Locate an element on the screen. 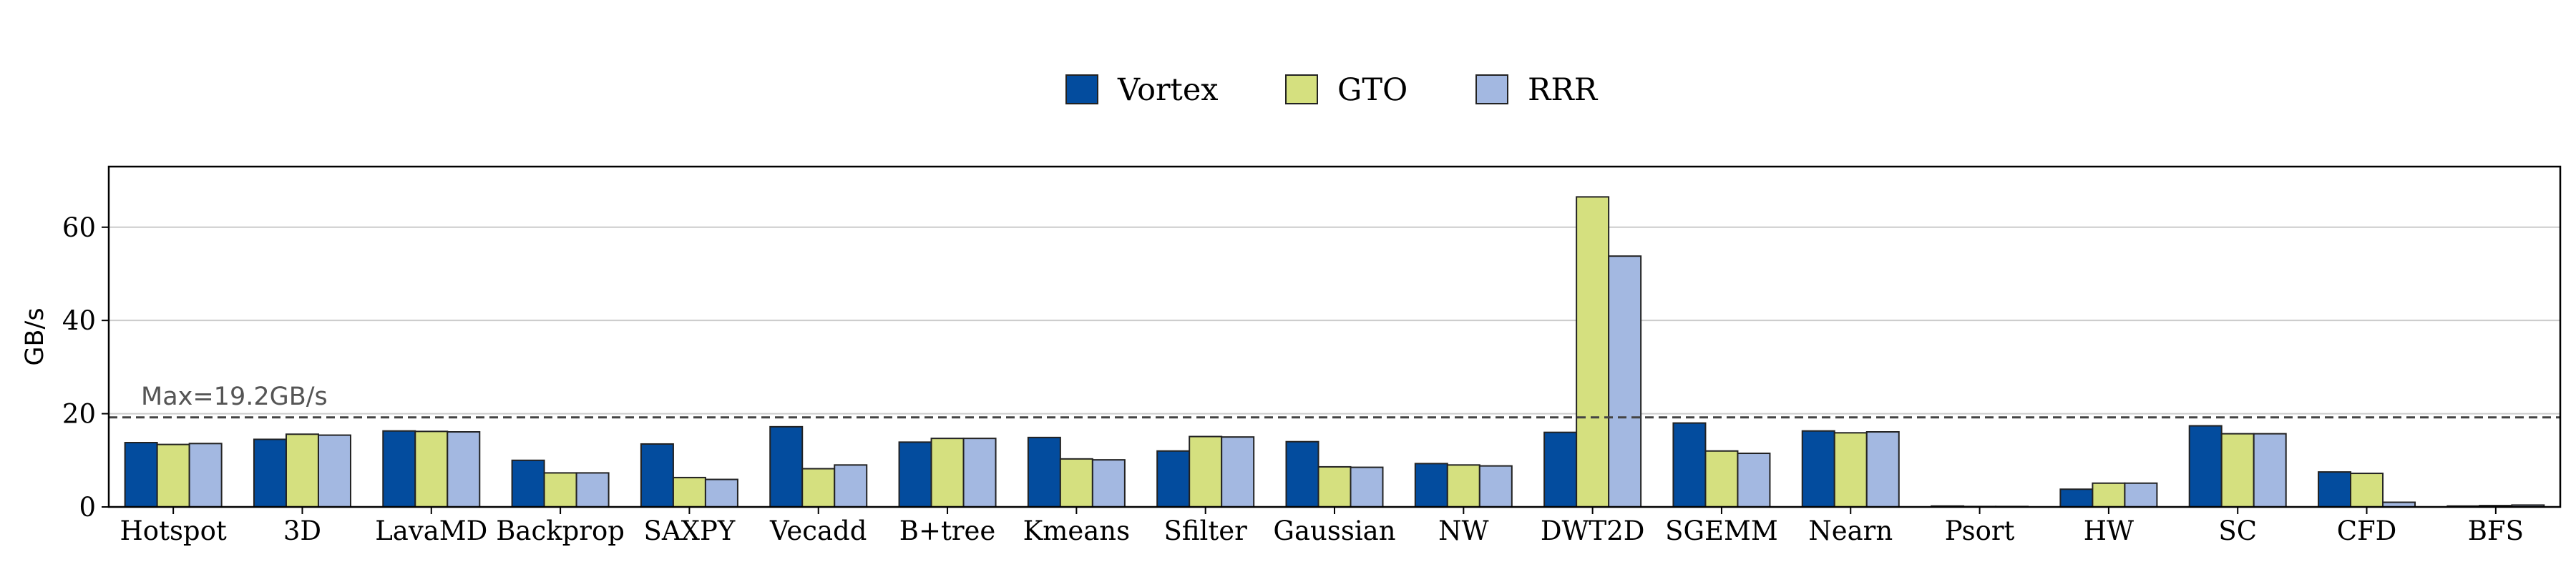 Image resolution: width=2576 pixels, height=572 pixels. x-tick-label: BFS is located at coordinates (2496, 531).